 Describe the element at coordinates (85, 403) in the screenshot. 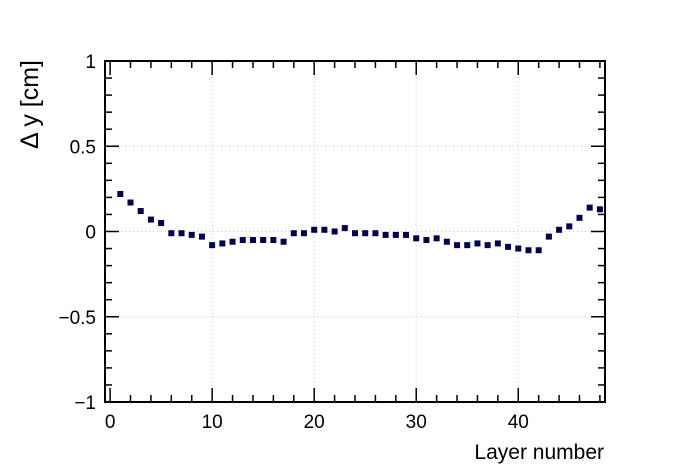

I see `y-tick-label: −1` at that location.